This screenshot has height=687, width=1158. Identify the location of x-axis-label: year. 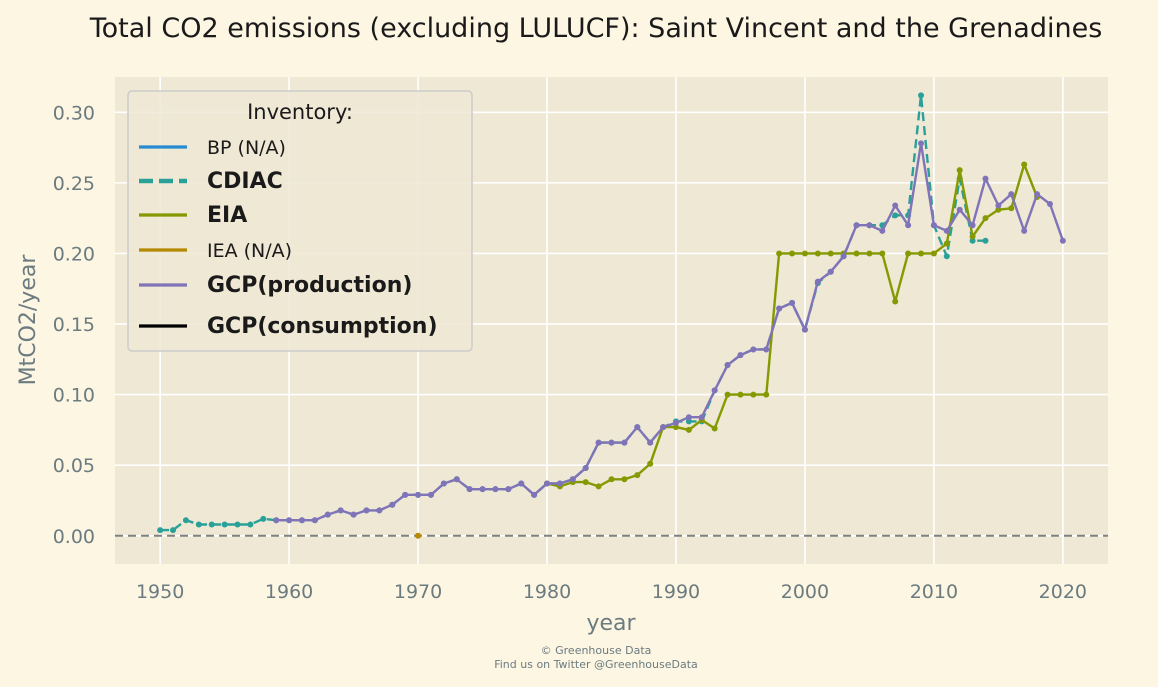
(611, 623).